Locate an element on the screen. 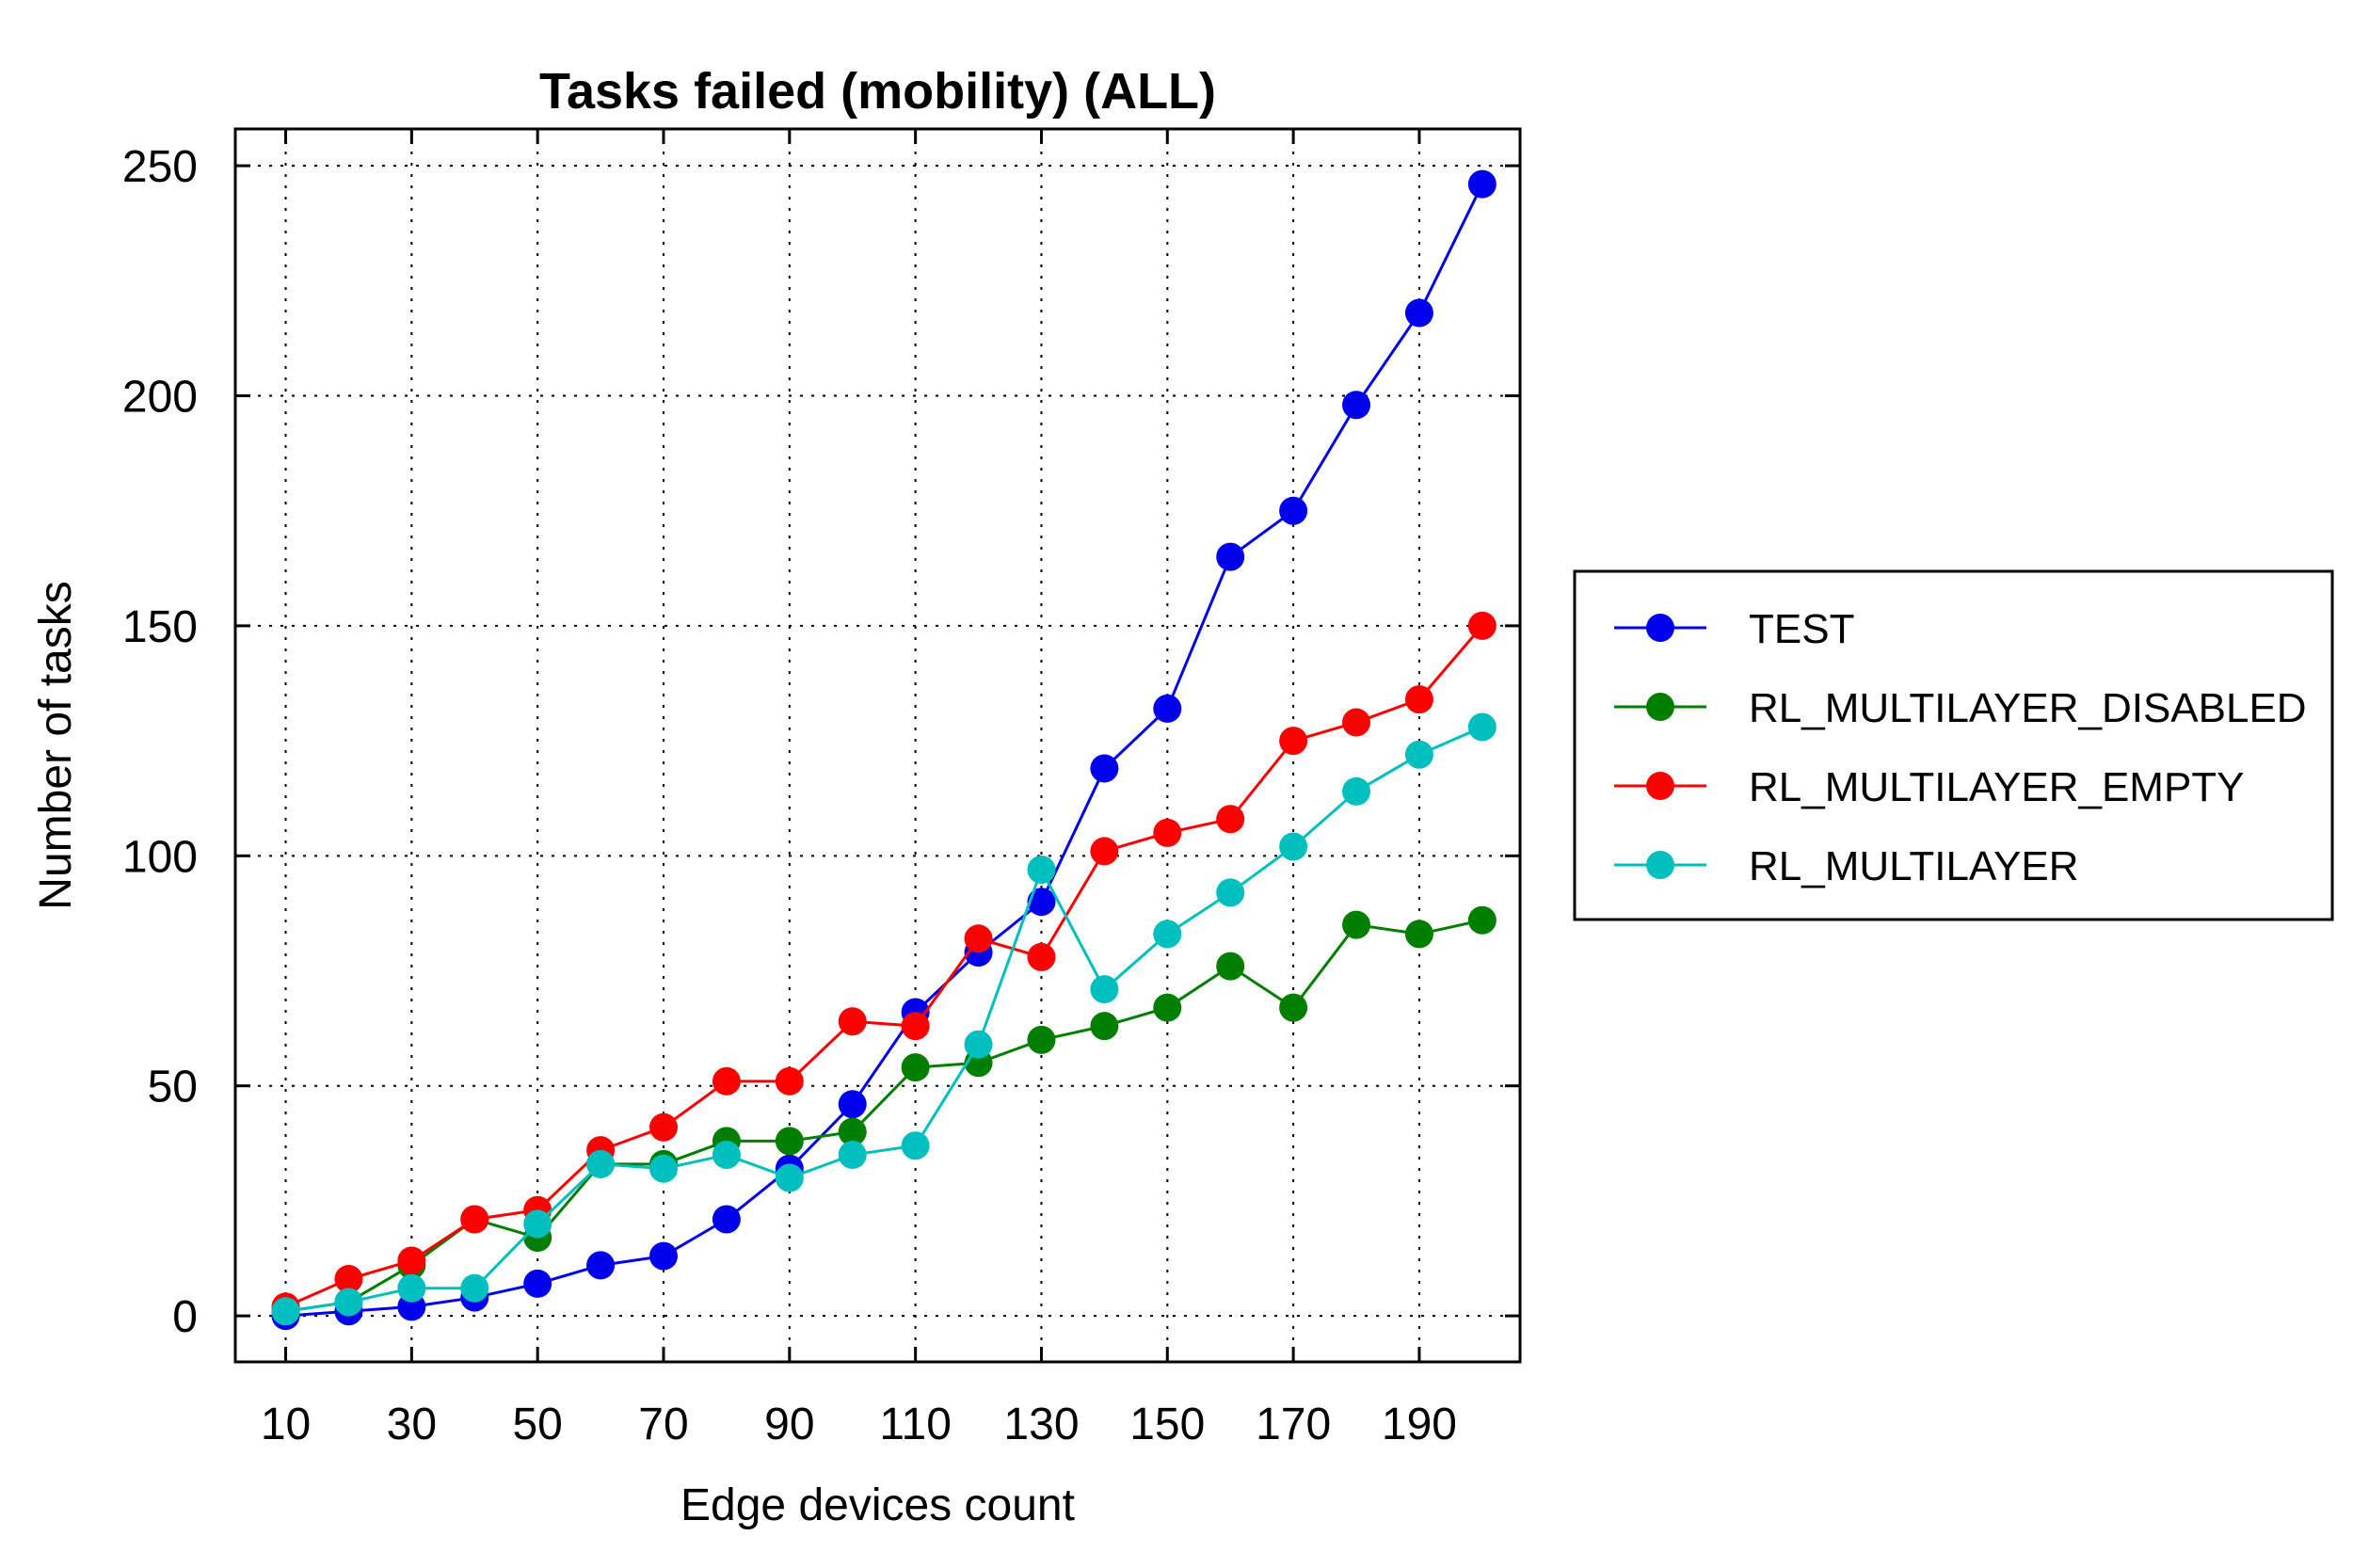  y-tick-label: 0 is located at coordinates (185, 1317).